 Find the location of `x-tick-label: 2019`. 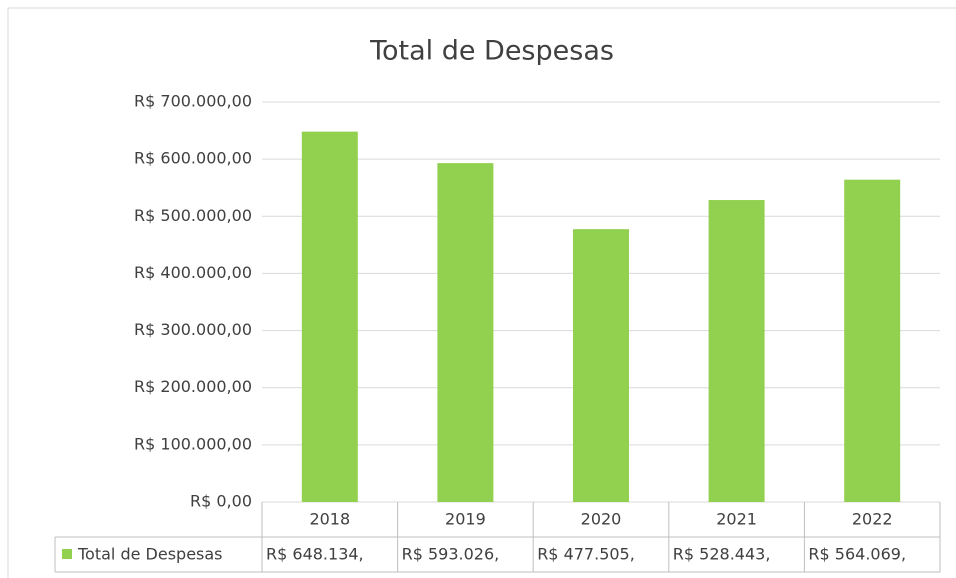

x-tick-label: 2019 is located at coordinates (465, 519).